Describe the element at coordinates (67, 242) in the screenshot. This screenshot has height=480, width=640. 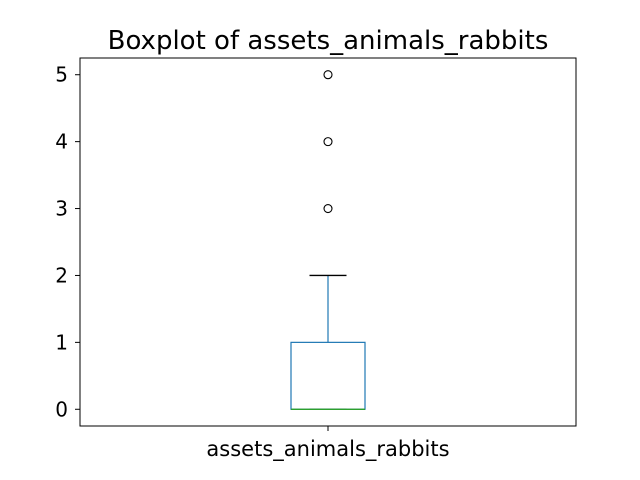
I see `y-axis: 0 1 2 3 4 5` at that location.